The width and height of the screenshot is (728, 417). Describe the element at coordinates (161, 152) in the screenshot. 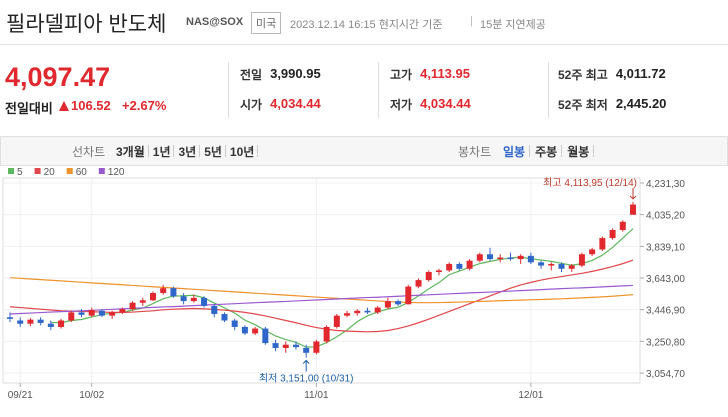

I see `tab: 1년` at that location.